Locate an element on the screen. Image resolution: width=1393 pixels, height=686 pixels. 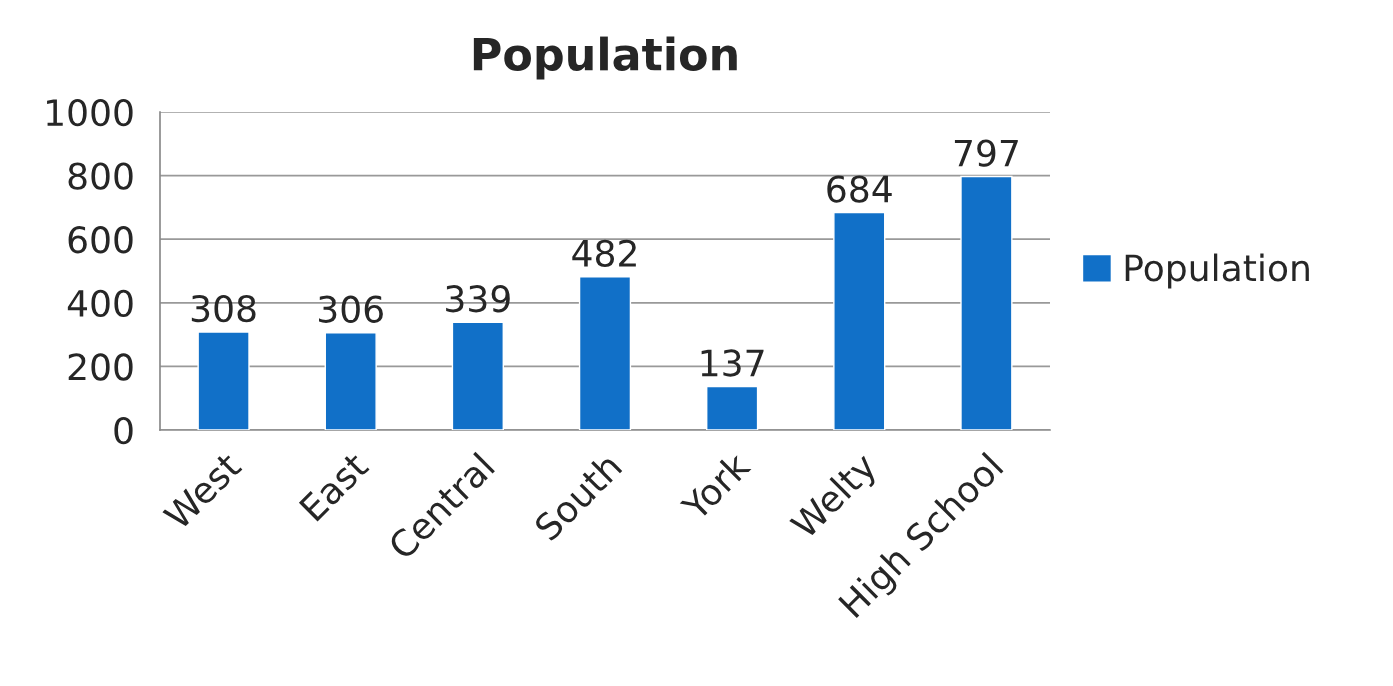
y-tick-label: 0 is located at coordinates (123, 430).